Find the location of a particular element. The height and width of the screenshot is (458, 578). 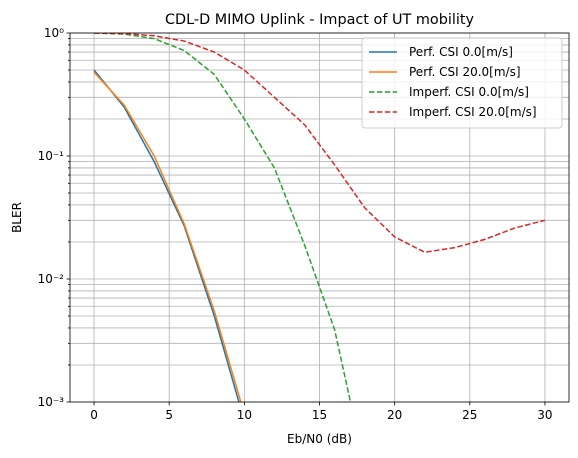

x-tick-label: 15 is located at coordinates (319, 415).